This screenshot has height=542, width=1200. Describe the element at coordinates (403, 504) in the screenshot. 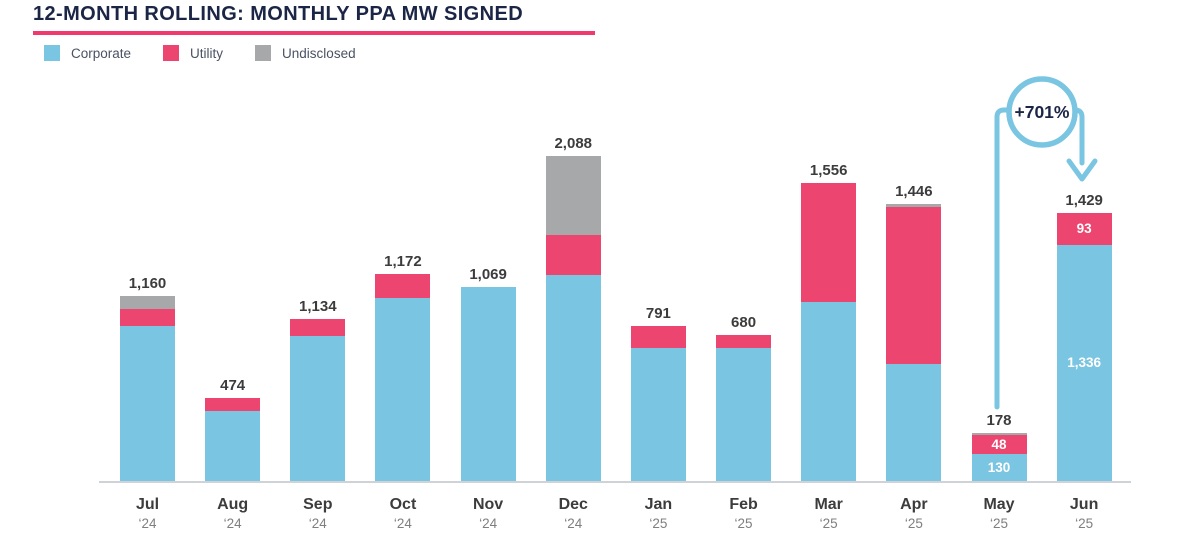

I see `tick-month-label: Oct` at that location.